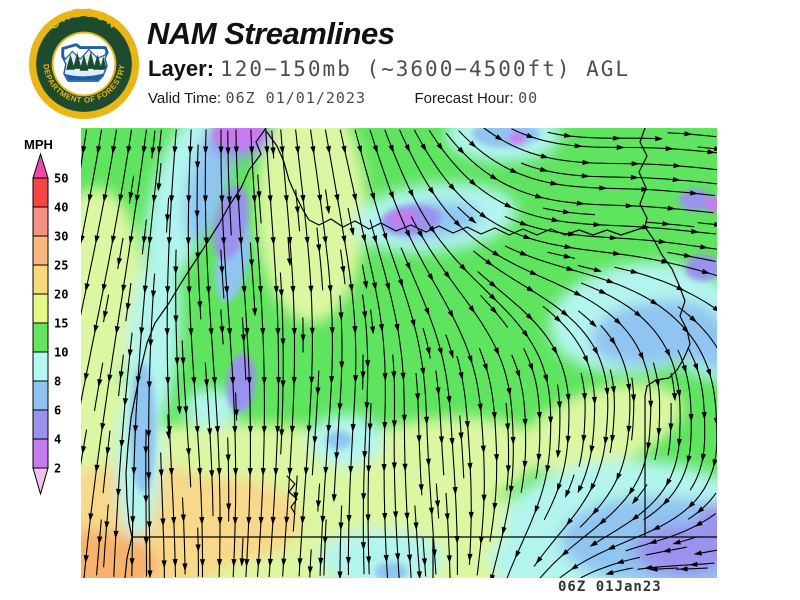  I want to click on valid-time-label: Valid Time:, so click(185, 98).